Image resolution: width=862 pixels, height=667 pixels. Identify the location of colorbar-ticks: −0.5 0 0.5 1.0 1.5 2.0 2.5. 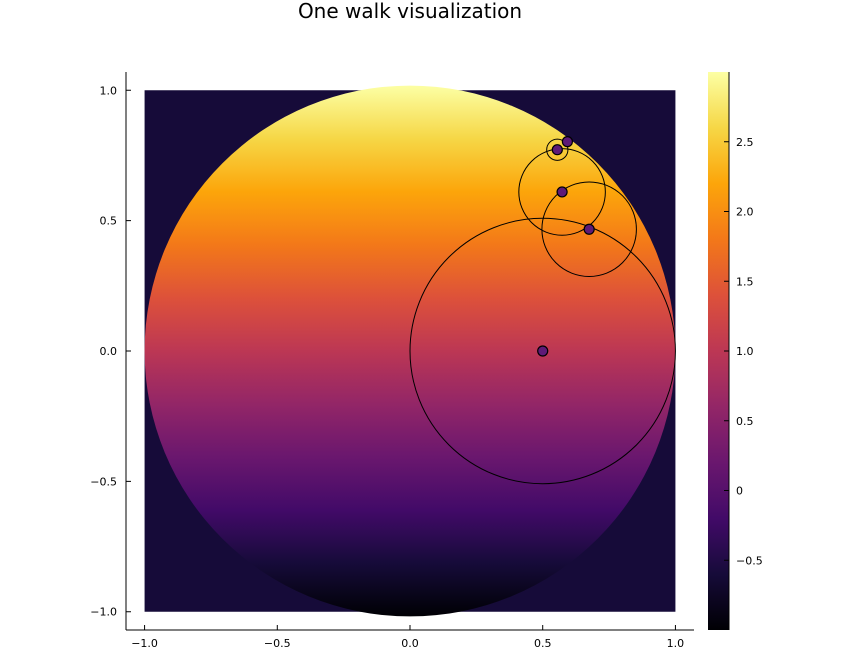
(743, 351).